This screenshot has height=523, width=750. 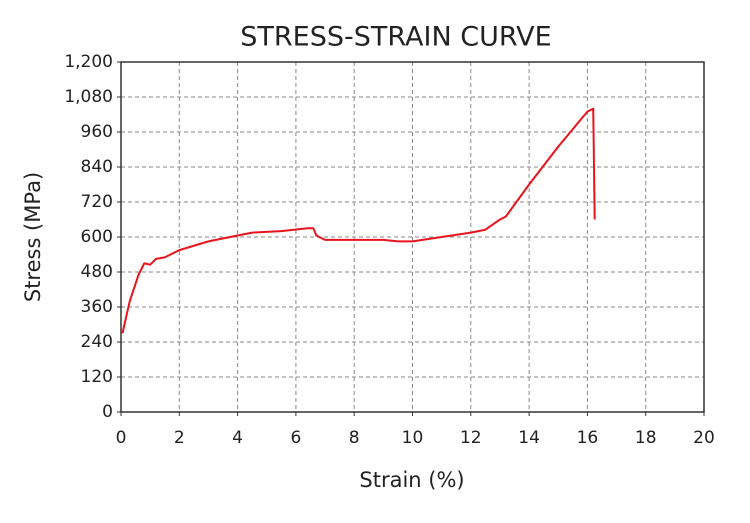 What do you see at coordinates (97, 377) in the screenshot?
I see `y-tick-label: 120` at bounding box center [97, 377].